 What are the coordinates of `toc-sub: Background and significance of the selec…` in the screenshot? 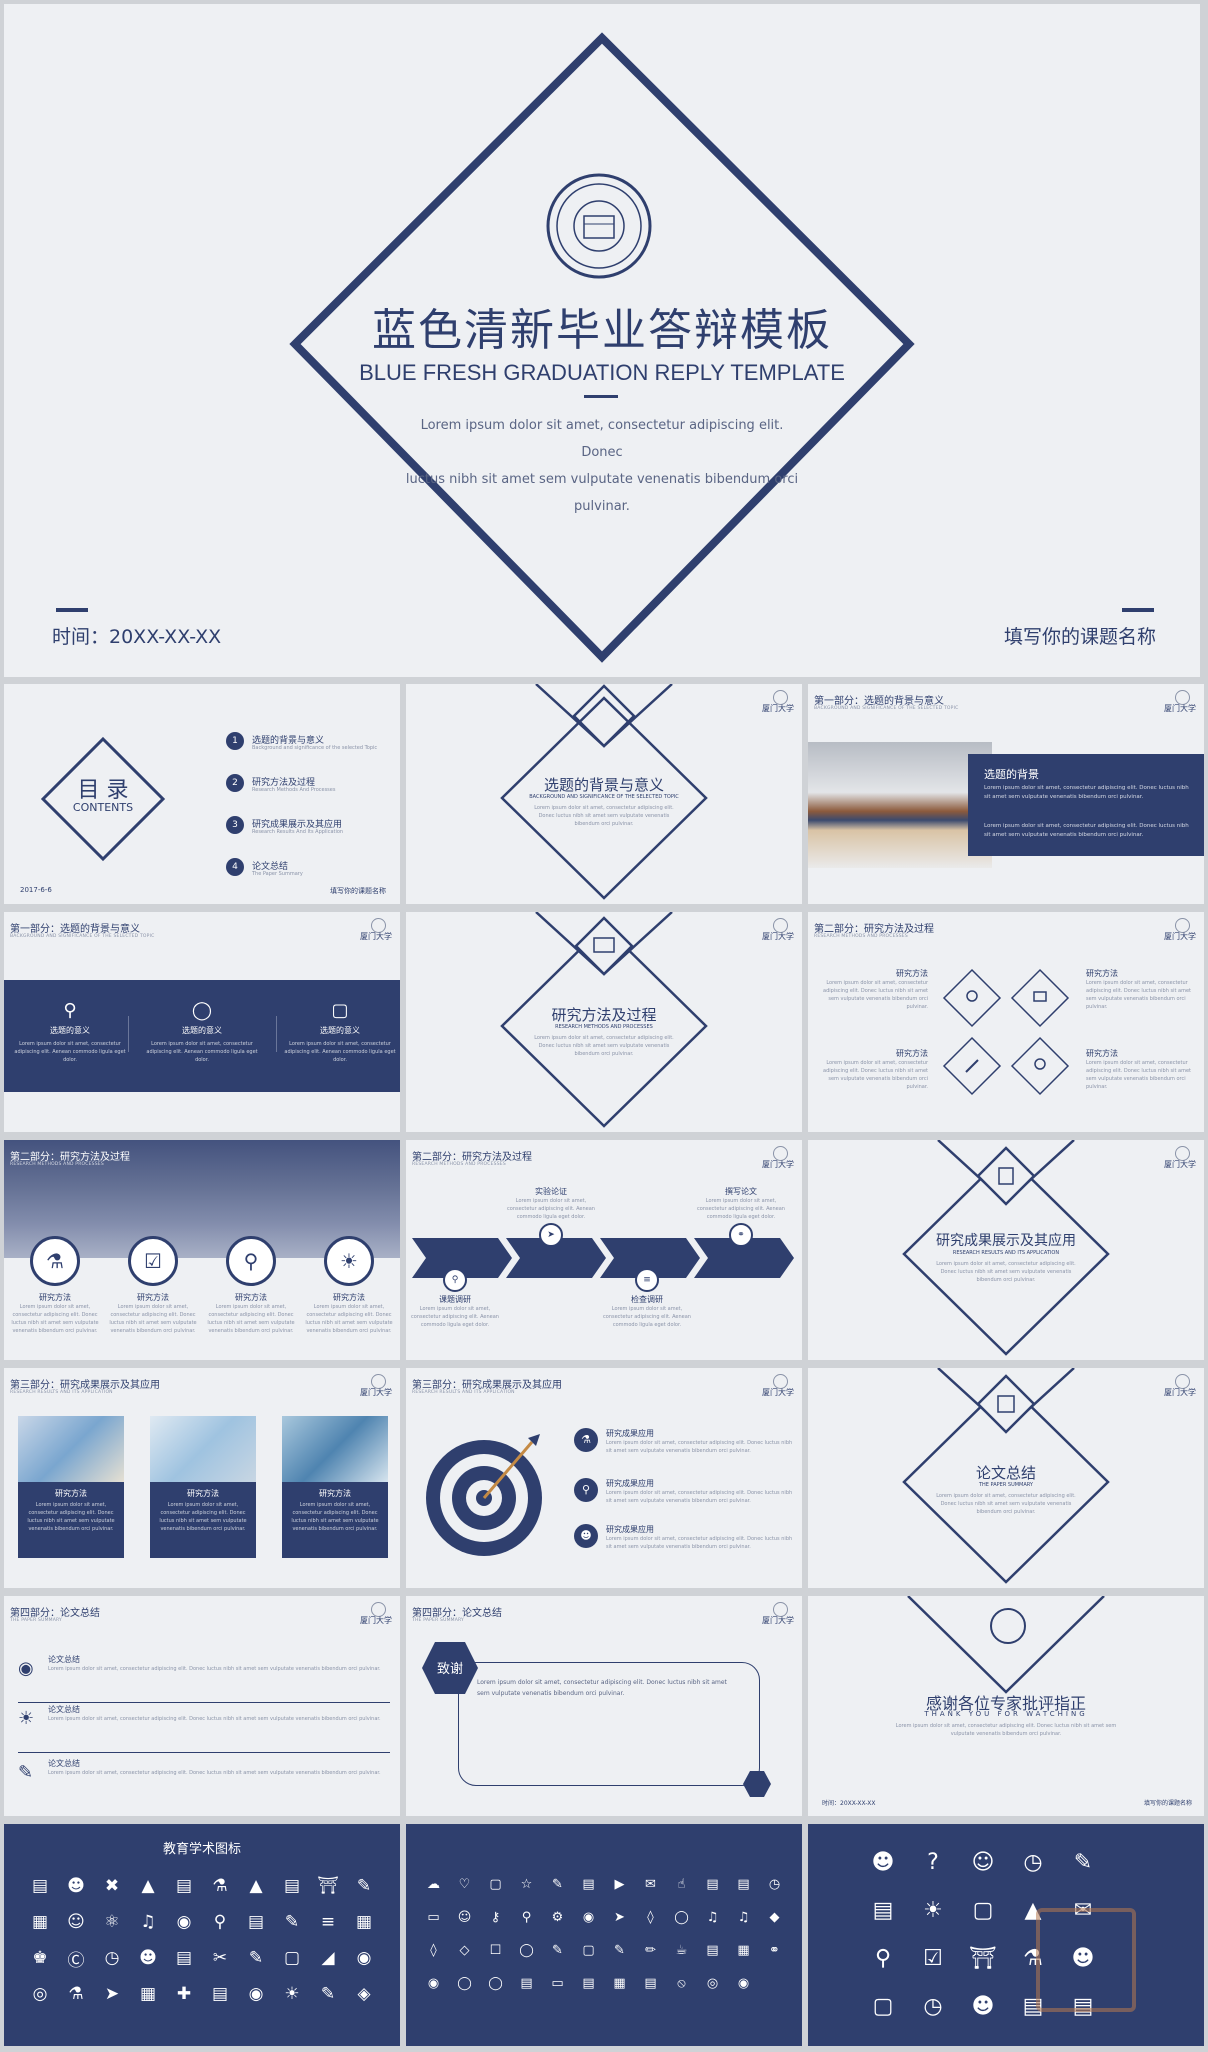 It's located at (315, 748).